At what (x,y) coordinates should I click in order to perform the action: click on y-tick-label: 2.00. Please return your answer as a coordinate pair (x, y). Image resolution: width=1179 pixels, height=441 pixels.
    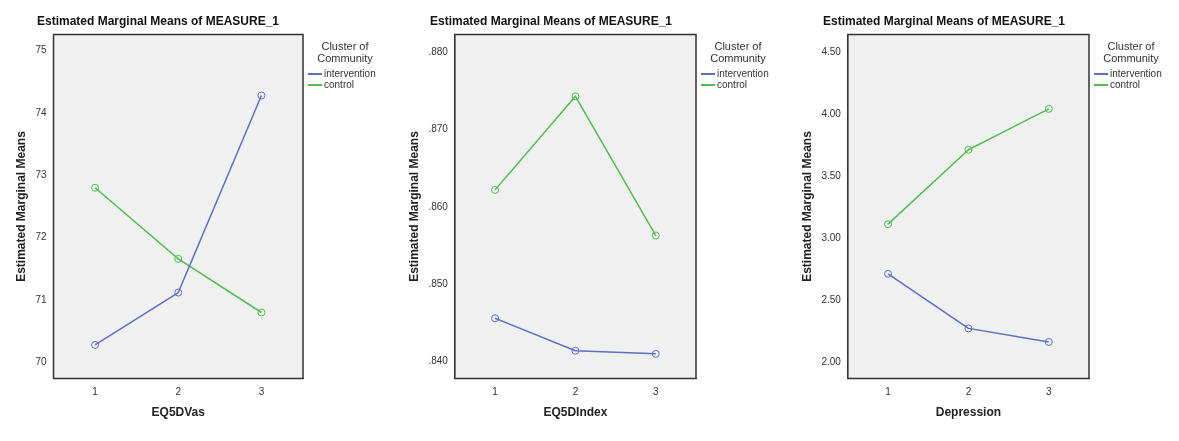
    Looking at the image, I should click on (831, 361).